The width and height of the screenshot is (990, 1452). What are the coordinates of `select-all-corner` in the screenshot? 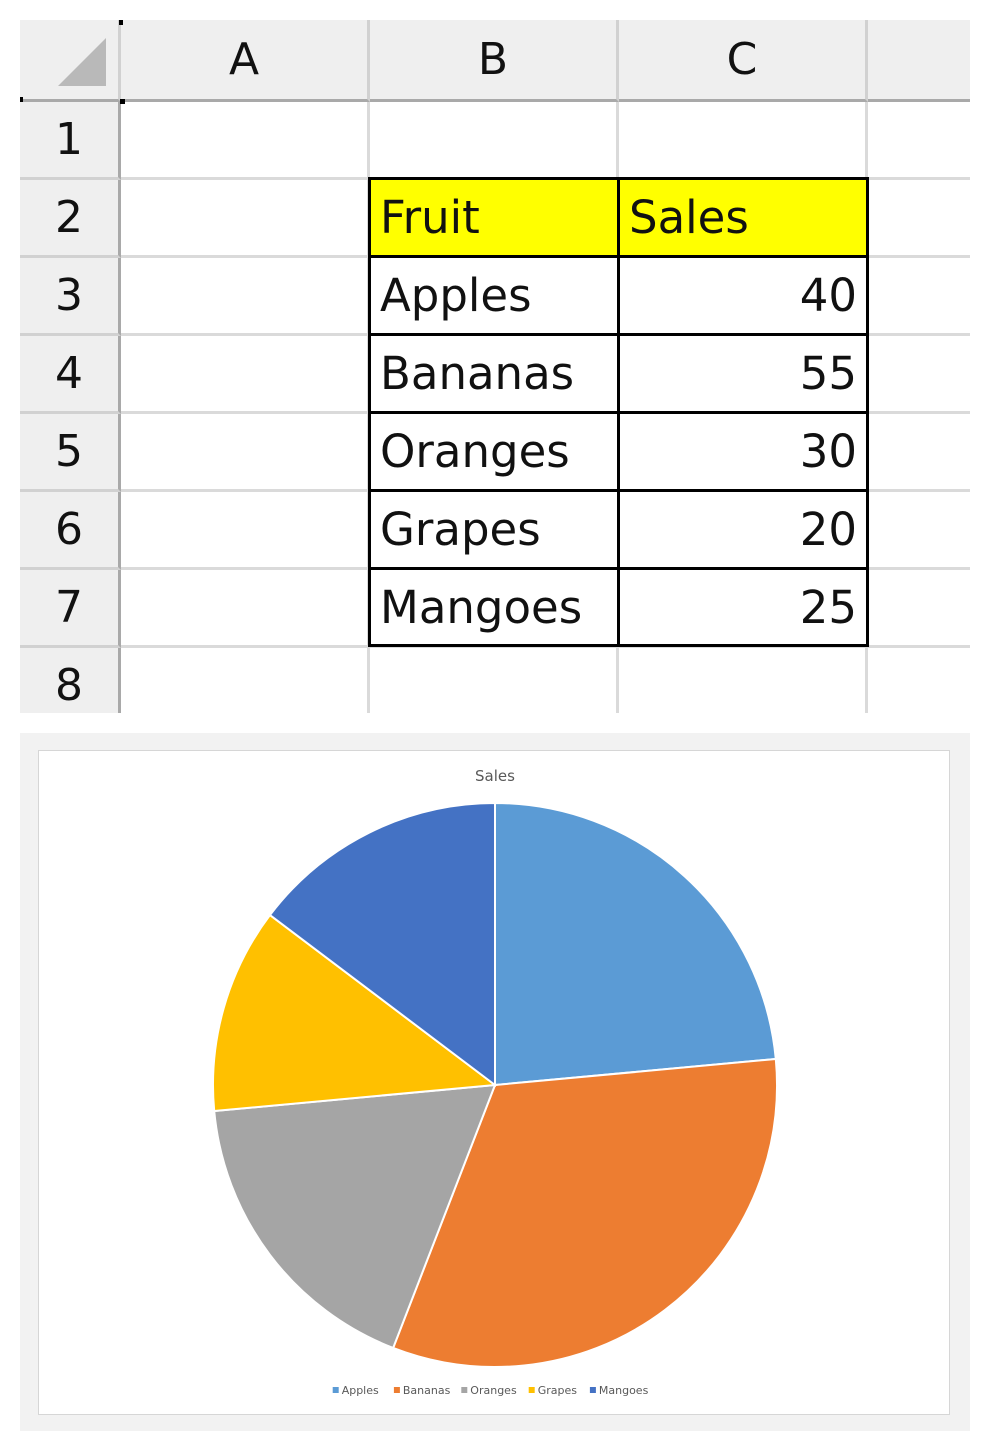 It's located at (70, 61).